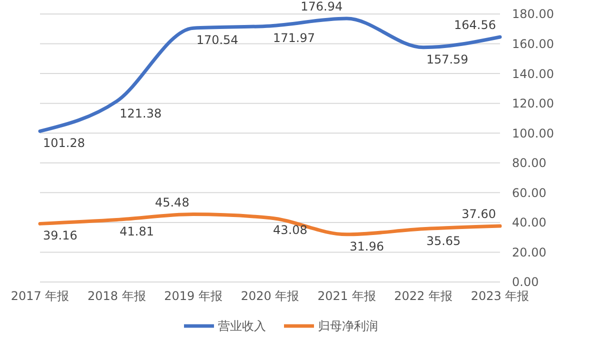  Describe the element at coordinates (529, 252) in the screenshot. I see `y-tick-label: 20.00` at that location.